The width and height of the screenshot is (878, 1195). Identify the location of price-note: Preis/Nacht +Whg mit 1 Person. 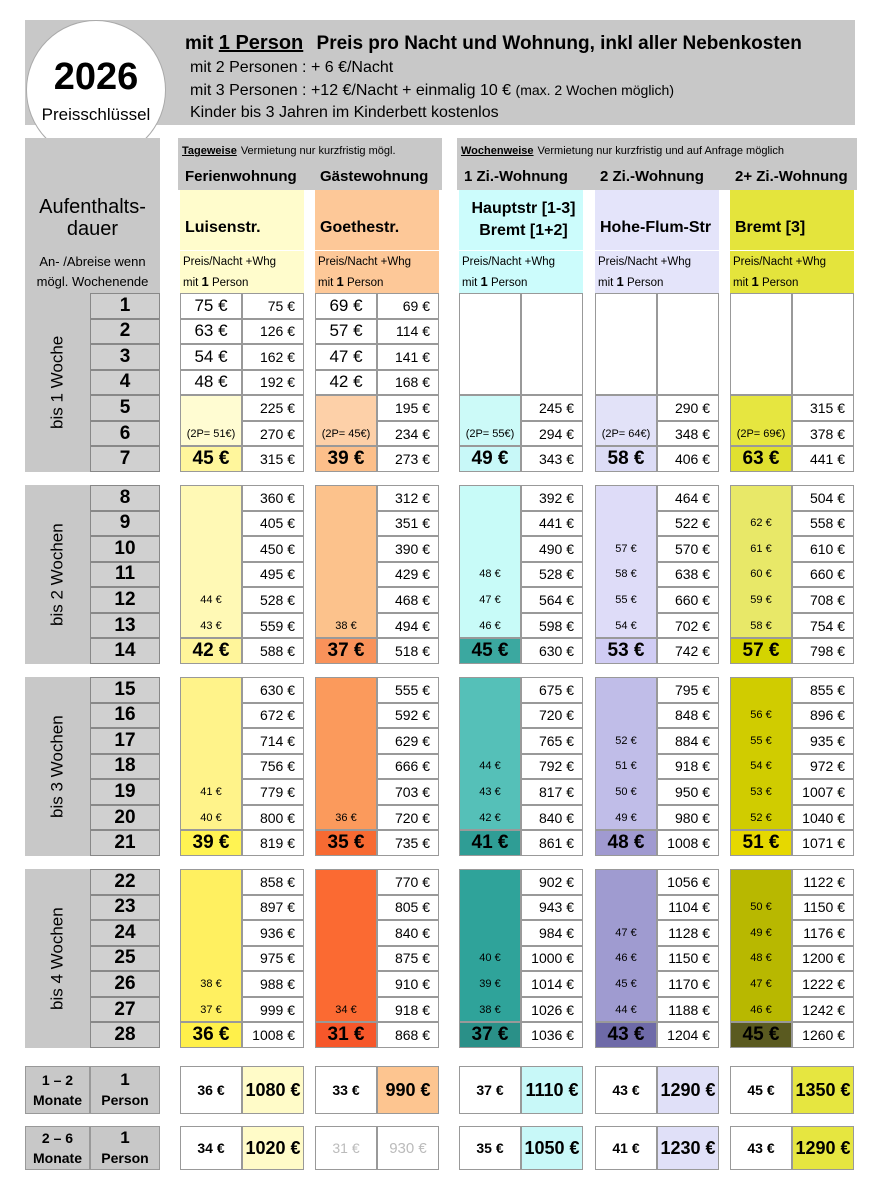
(242, 272).